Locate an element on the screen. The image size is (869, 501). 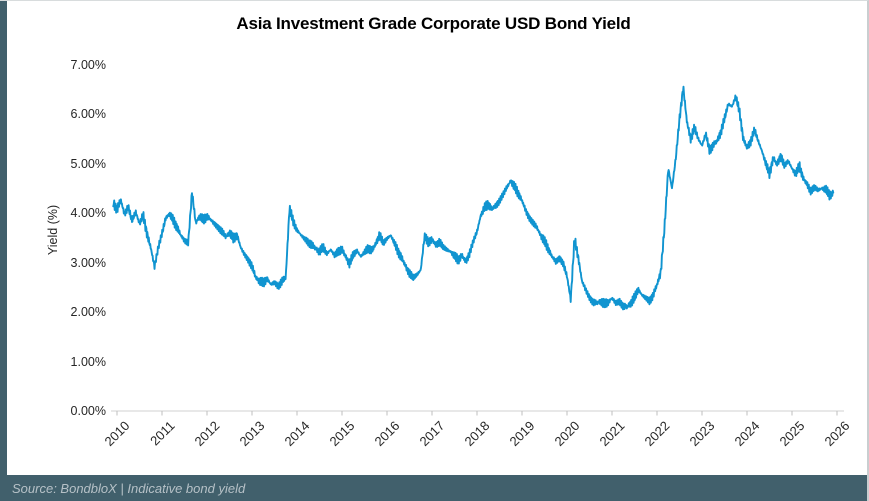
left-accent-border is located at coordinates (3, 251).